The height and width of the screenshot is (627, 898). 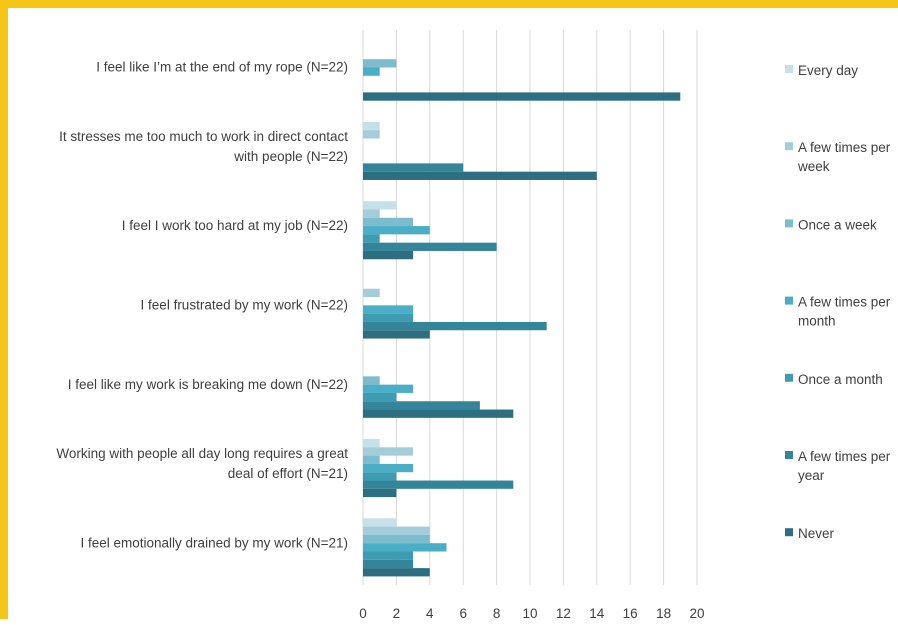 What do you see at coordinates (397, 613) in the screenshot?
I see `x-tick-label: 2` at bounding box center [397, 613].